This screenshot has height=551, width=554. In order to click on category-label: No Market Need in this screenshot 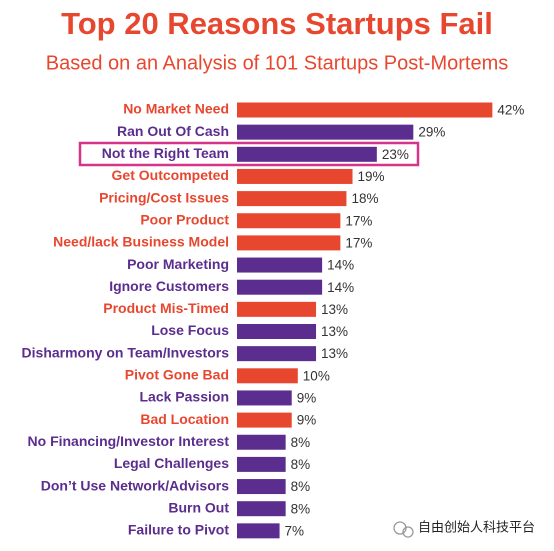, I will do `click(176, 109)`.